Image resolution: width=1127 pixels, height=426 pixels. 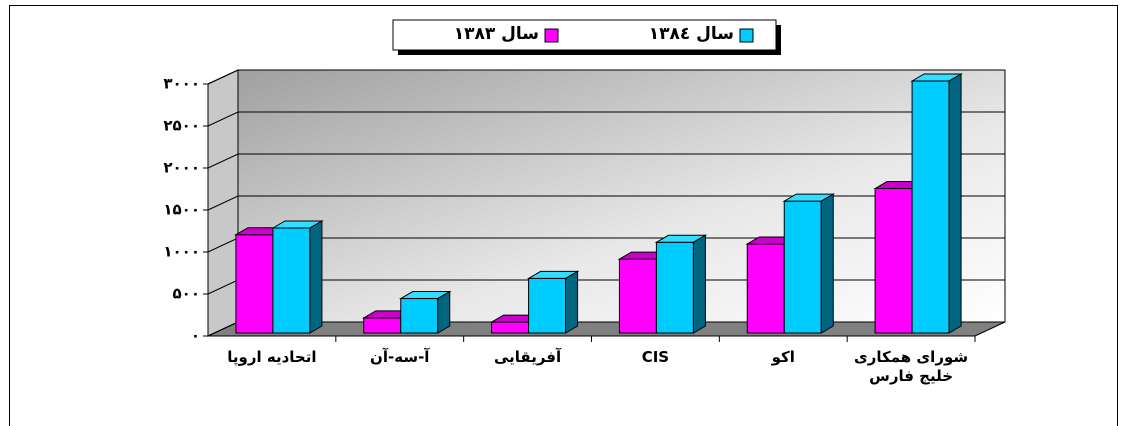 I want to click on legend-label: سال ١٣٨٣, so click(x=496, y=34).